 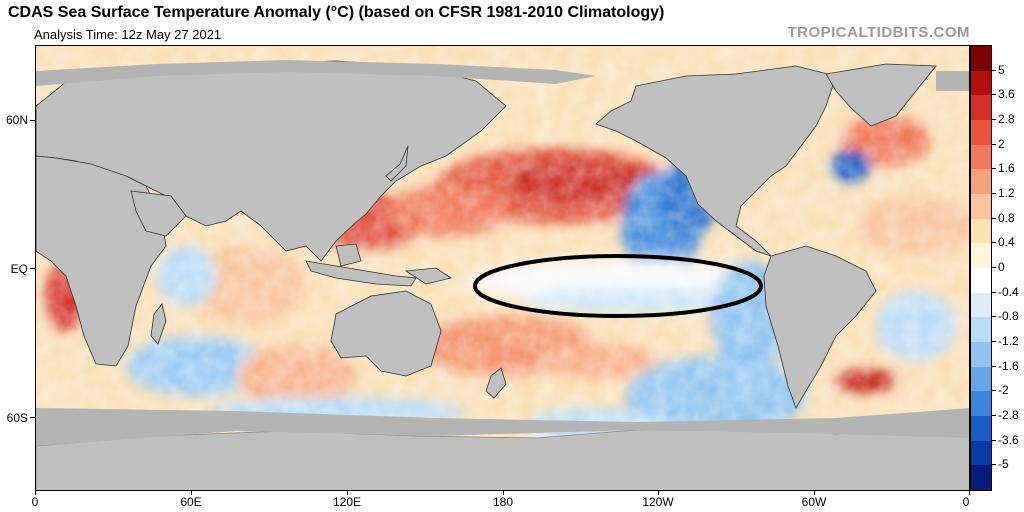 I want to click on colorbar-tick-label: -1.6, so click(x=1008, y=365).